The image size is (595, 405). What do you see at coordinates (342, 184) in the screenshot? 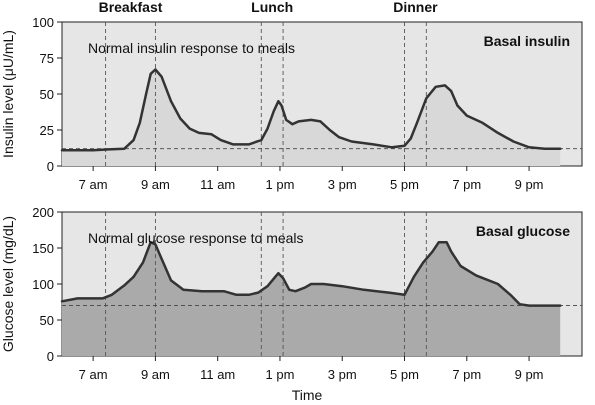
I see `insulin-x-tick-label: 3 pm` at bounding box center [342, 184].